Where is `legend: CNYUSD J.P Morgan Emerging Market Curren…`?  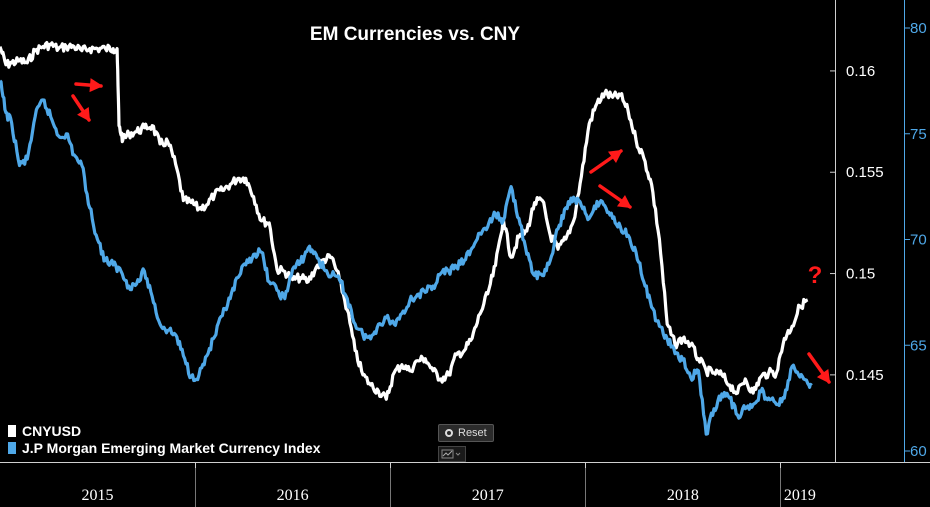
legend: CNYUSD J.P Morgan Emerging Market Curren… is located at coordinates (164, 439).